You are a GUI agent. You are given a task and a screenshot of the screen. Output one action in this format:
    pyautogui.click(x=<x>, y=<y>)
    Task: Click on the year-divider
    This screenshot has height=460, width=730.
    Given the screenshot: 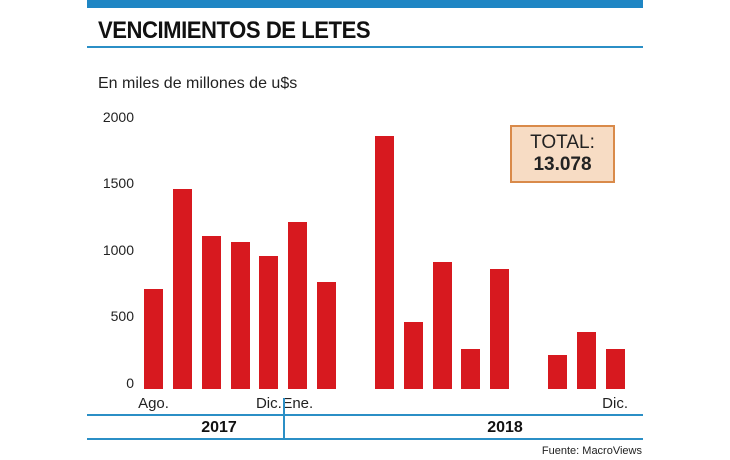 What is the action you would take?
    pyautogui.click(x=284, y=418)
    